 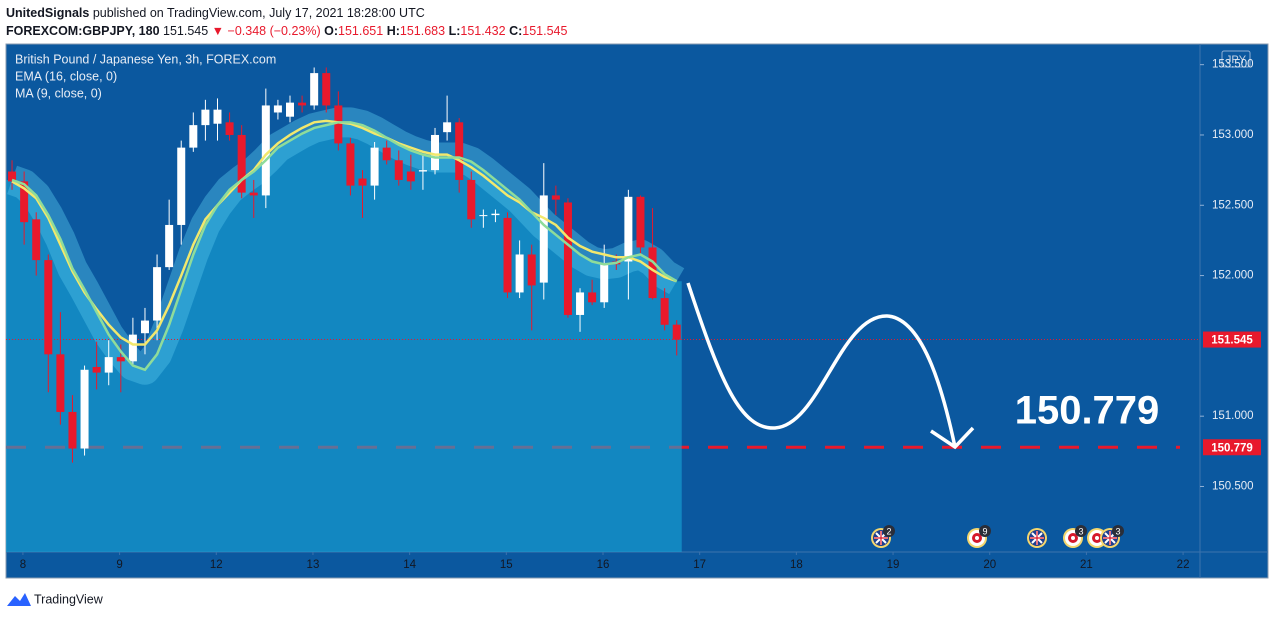 What do you see at coordinates (19, 599) in the screenshot?
I see `logo` at bounding box center [19, 599].